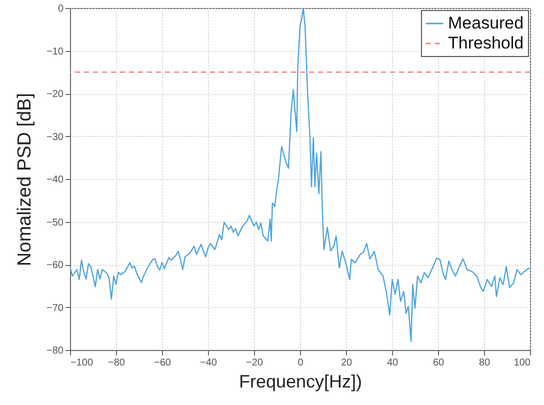 This screenshot has height=405, width=544. I want to click on x-tick-label: −20, so click(255, 363).